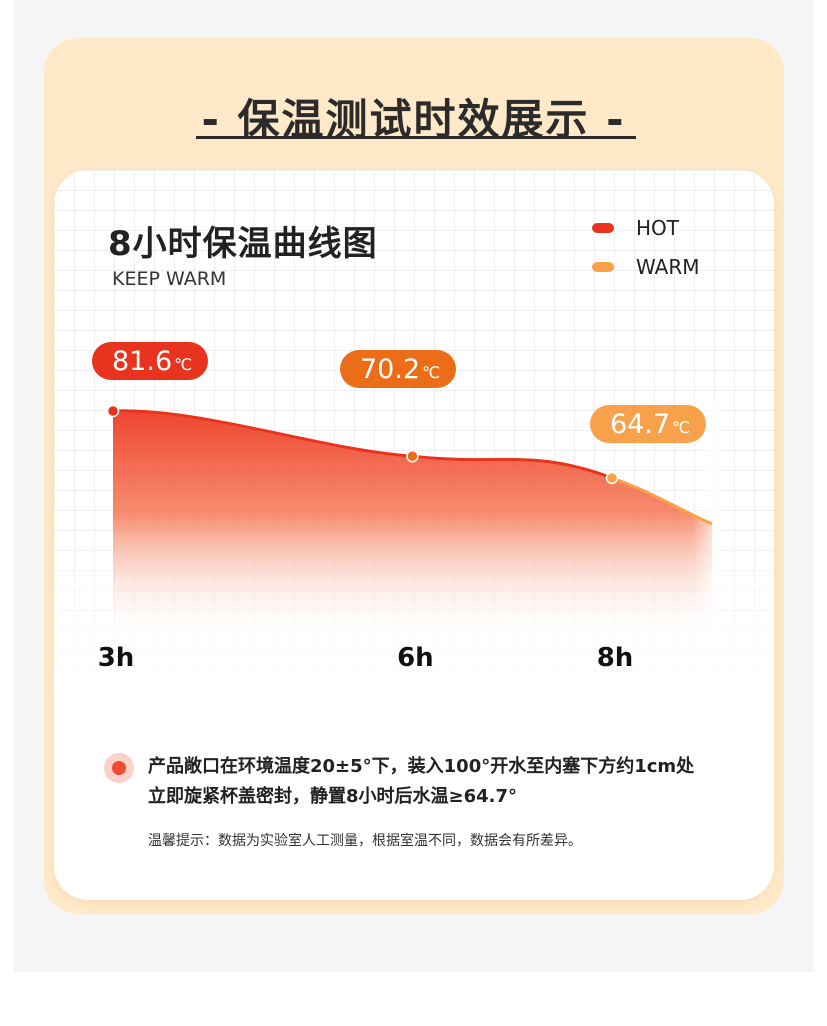 This screenshot has height=1026, width=827. What do you see at coordinates (116, 658) in the screenshot?
I see `x-tick-3h: 3h` at bounding box center [116, 658].